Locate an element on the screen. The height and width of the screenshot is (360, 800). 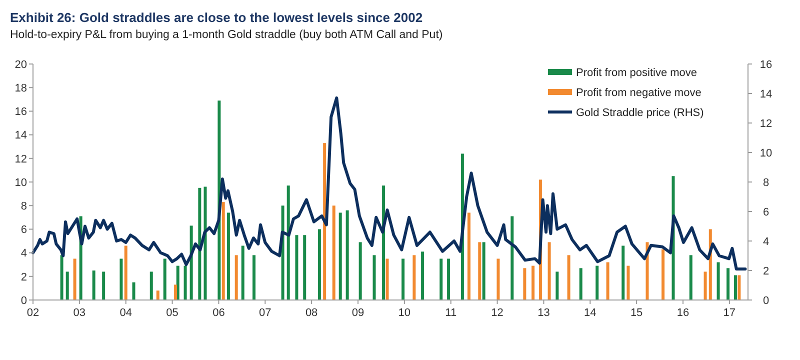
y-tick-label: 20 is located at coordinates (20, 64).